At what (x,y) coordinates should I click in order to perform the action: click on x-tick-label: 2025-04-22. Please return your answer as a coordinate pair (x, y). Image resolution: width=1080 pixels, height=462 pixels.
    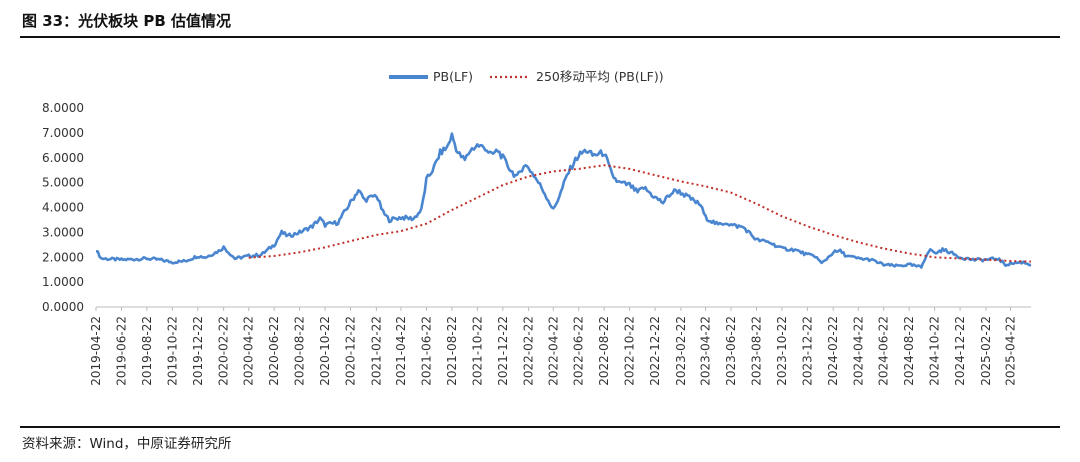
    Looking at the image, I should click on (1011, 351).